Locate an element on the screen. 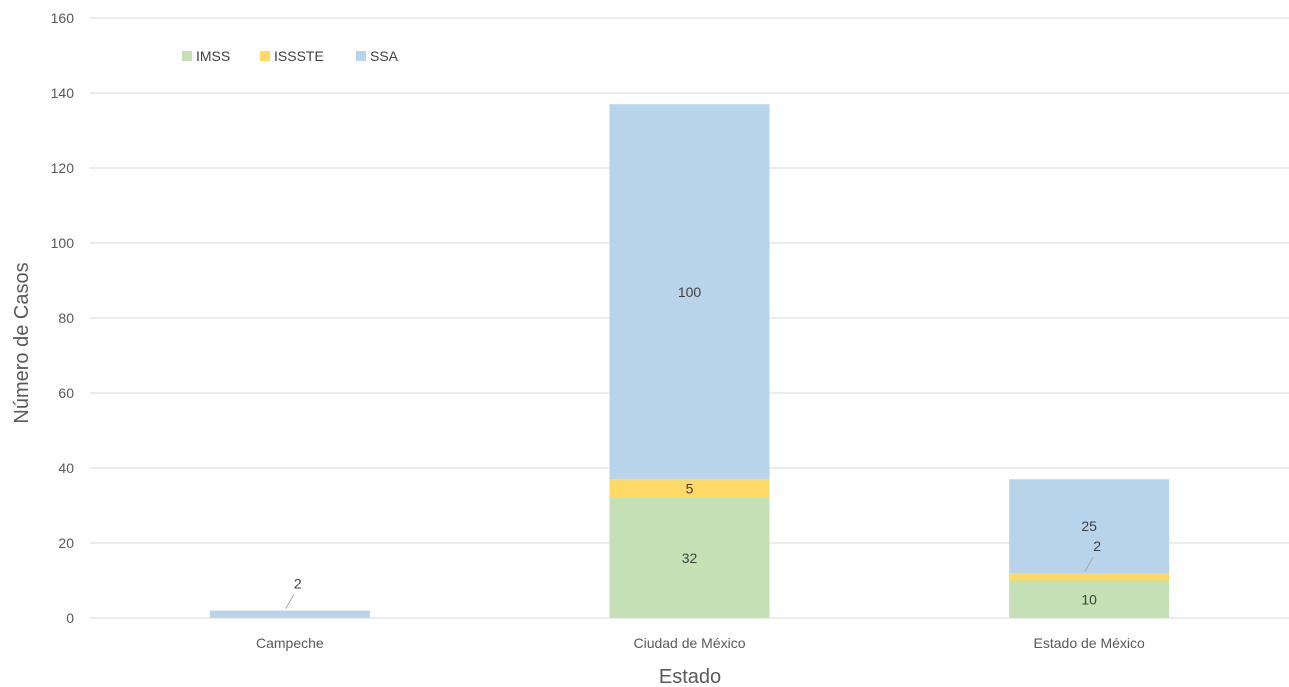  x-axis-title: Estado is located at coordinates (690, 676).